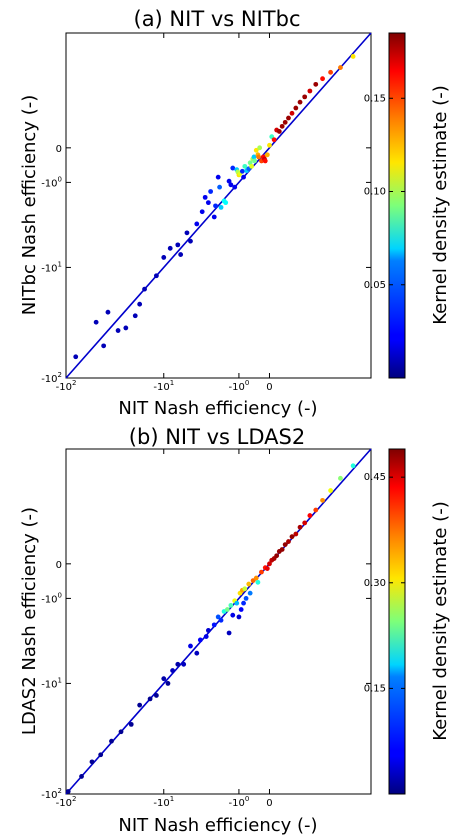 The image size is (455, 839). What do you see at coordinates (375, 583) in the screenshot?
I see `colorbar-tick-label: 0.30` at bounding box center [375, 583].